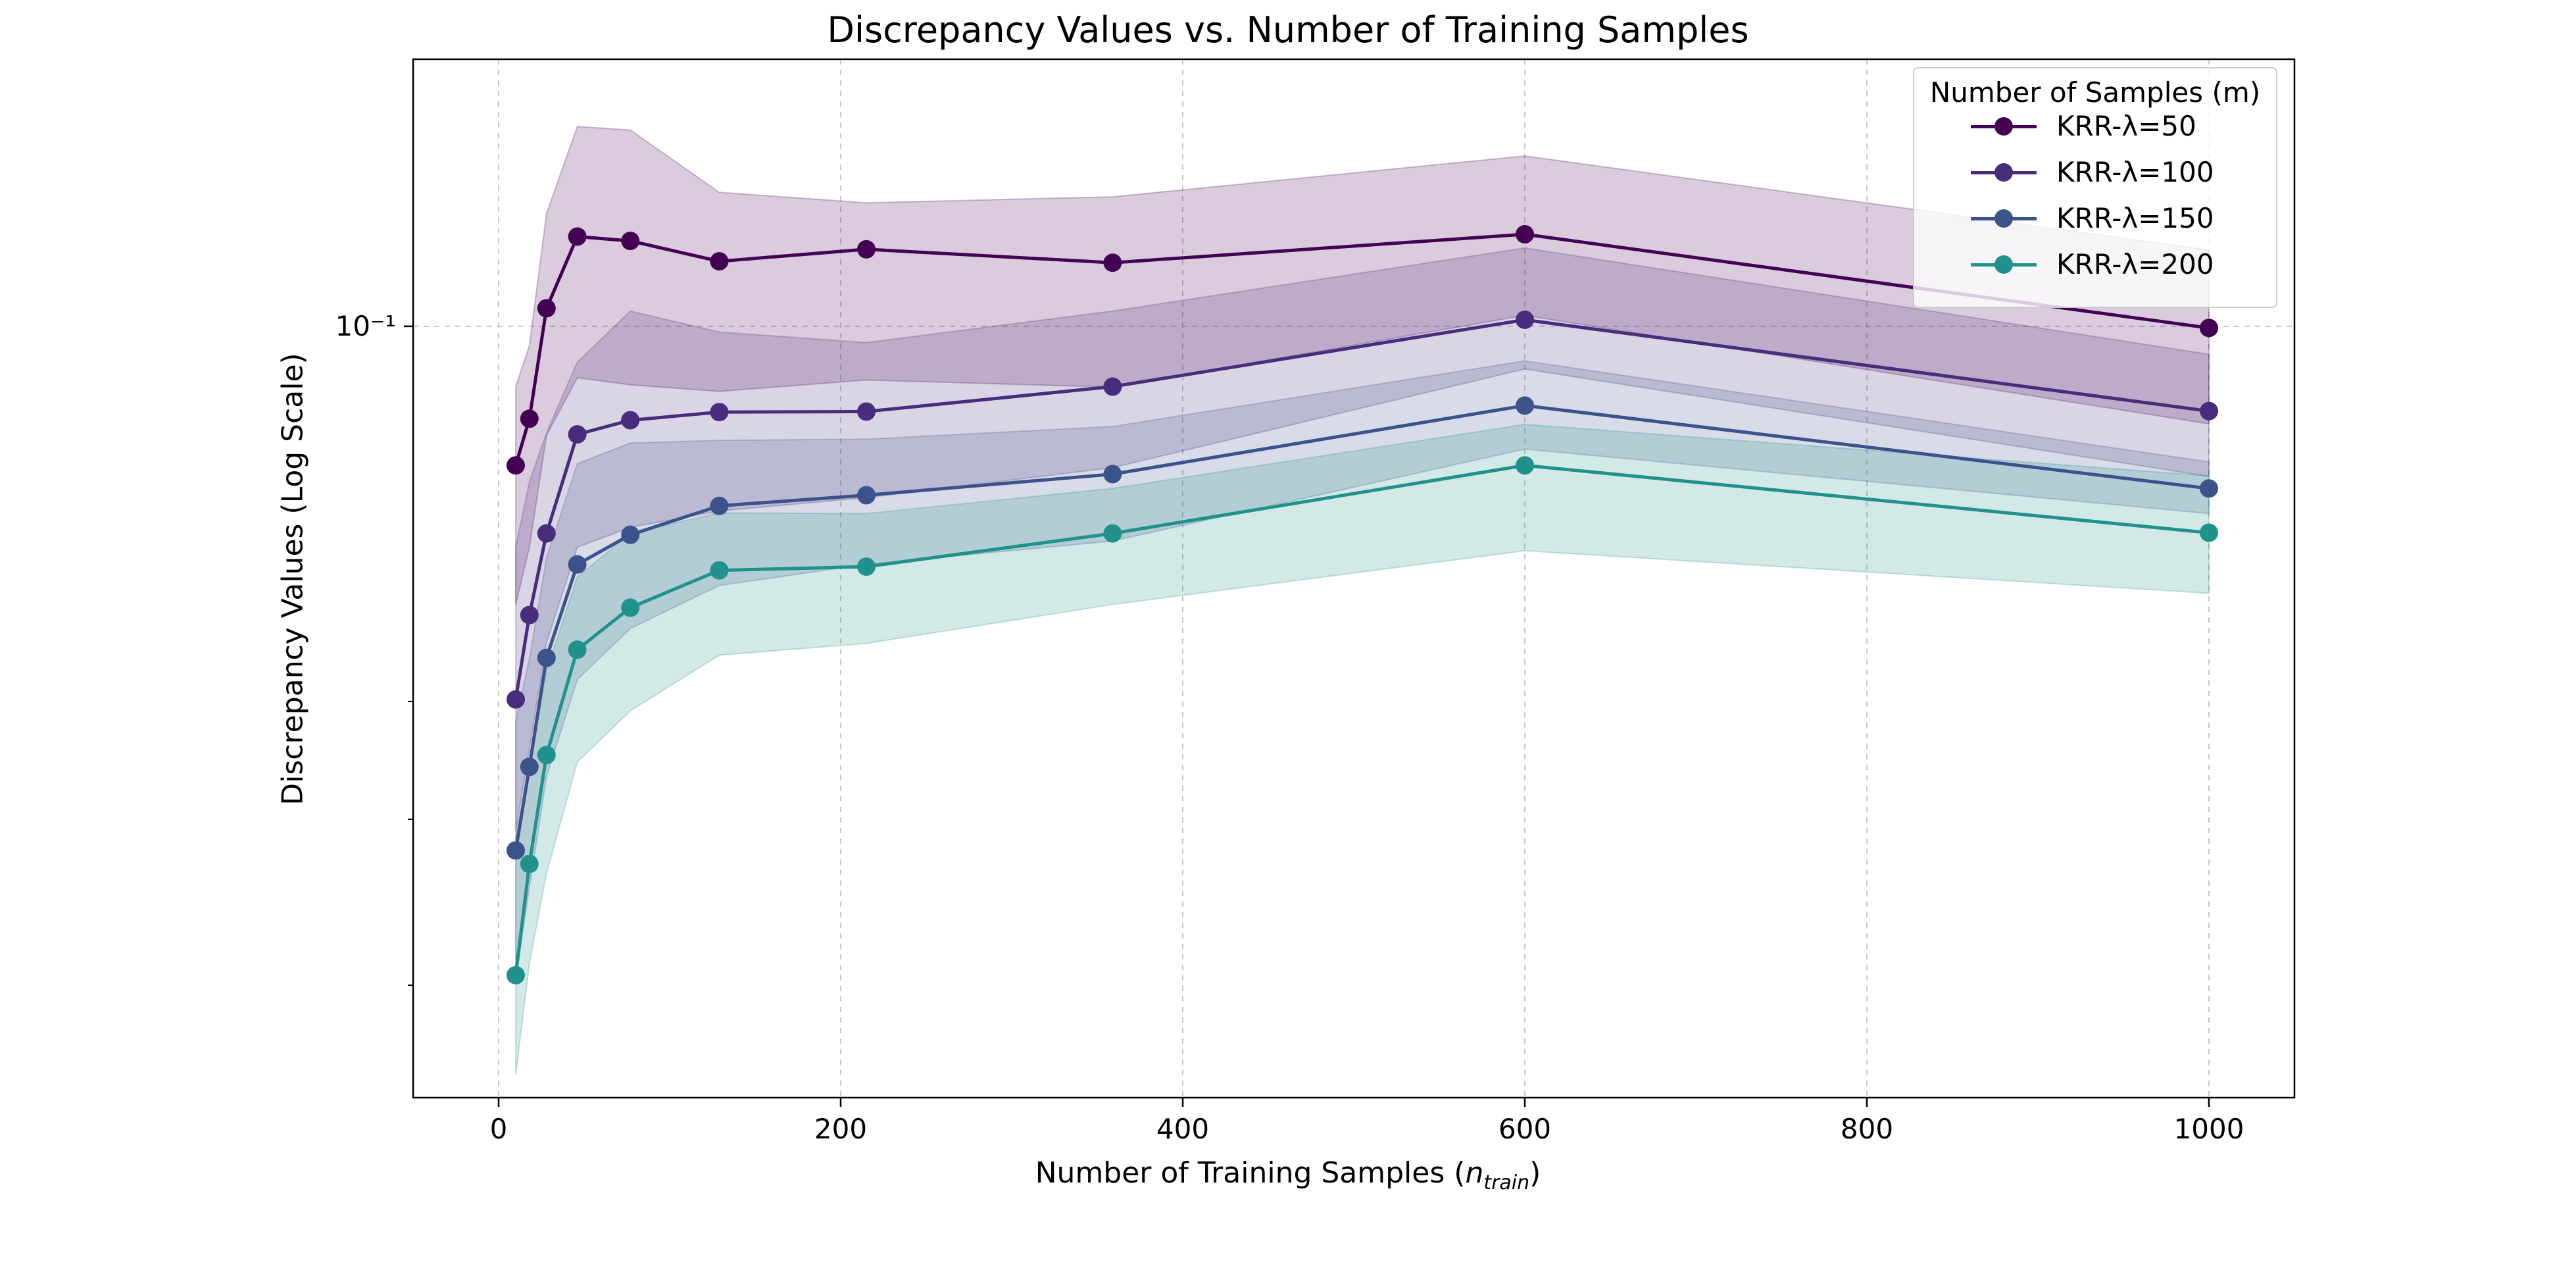 Image resolution: width=2576 pixels, height=1274 pixels. What do you see at coordinates (2135, 264) in the screenshot?
I see `legend-label: KRR-λ=200` at bounding box center [2135, 264].